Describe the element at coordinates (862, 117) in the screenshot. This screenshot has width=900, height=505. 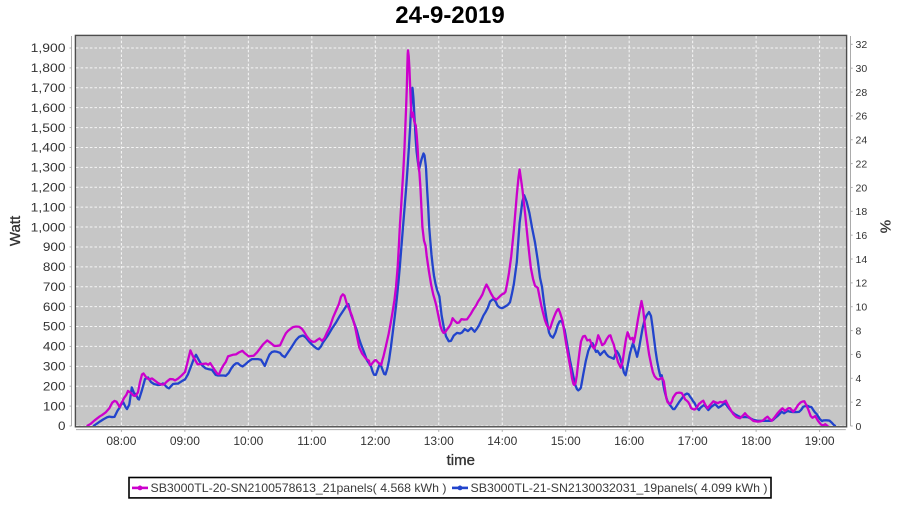
I see `svg-text: 26` at that location.